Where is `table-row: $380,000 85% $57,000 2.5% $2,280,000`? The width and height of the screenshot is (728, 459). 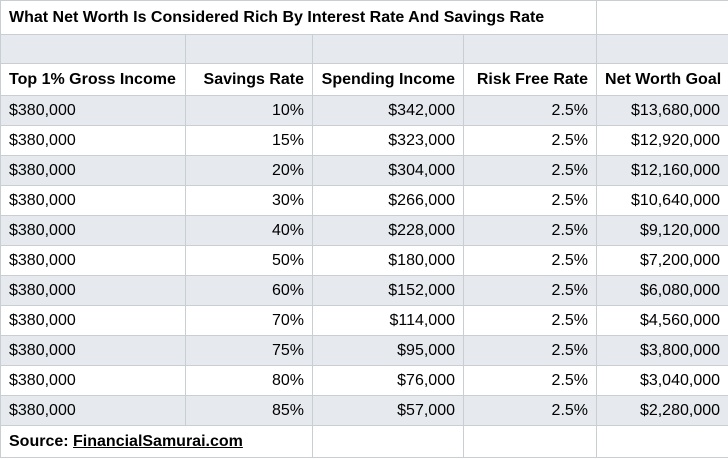 table-row: $380,000 85% $57,000 2.5% $2,280,000 is located at coordinates (364, 410).